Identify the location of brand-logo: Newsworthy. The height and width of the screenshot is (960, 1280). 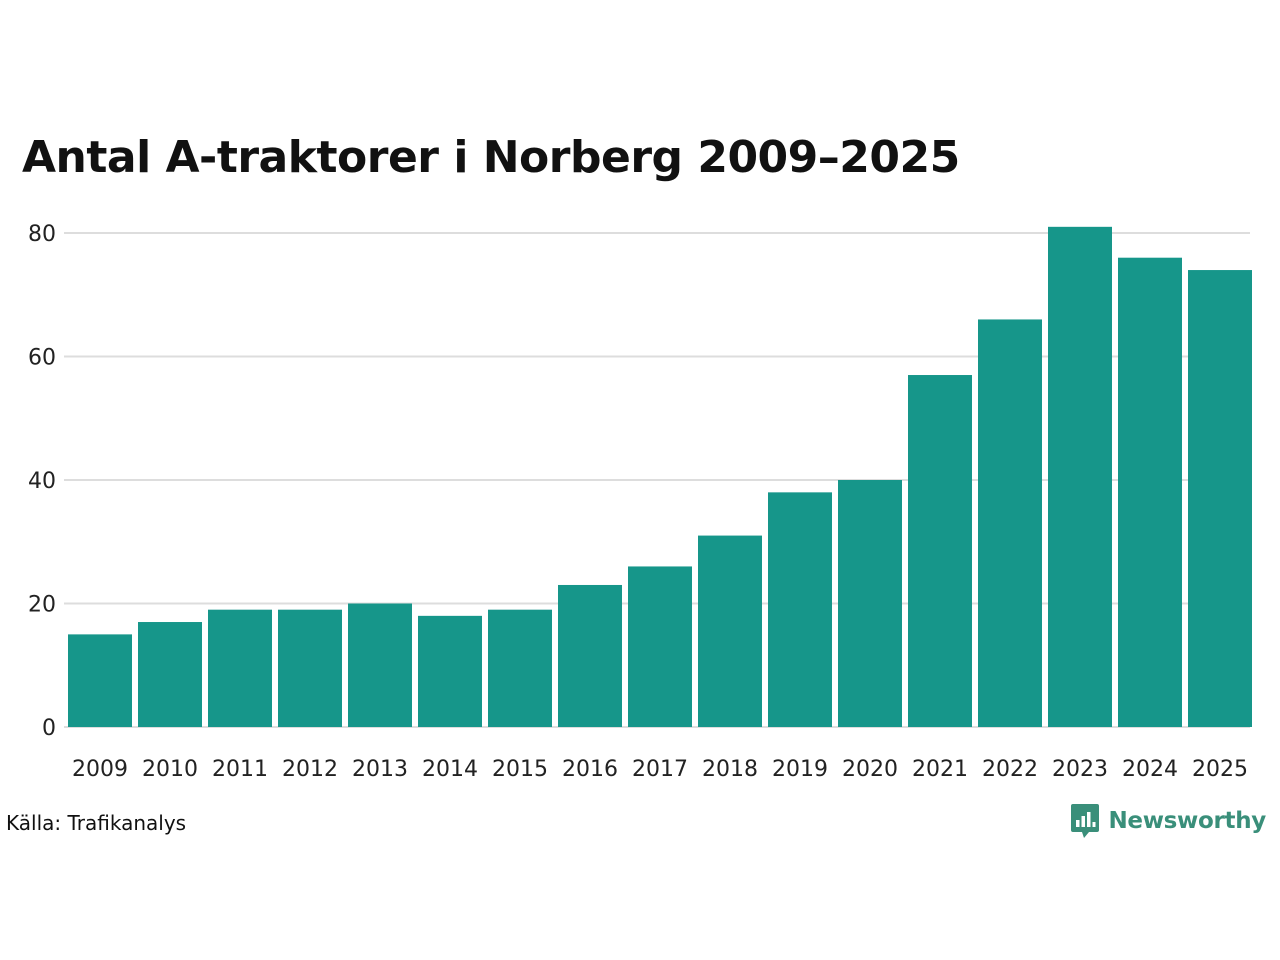
(1168, 821).